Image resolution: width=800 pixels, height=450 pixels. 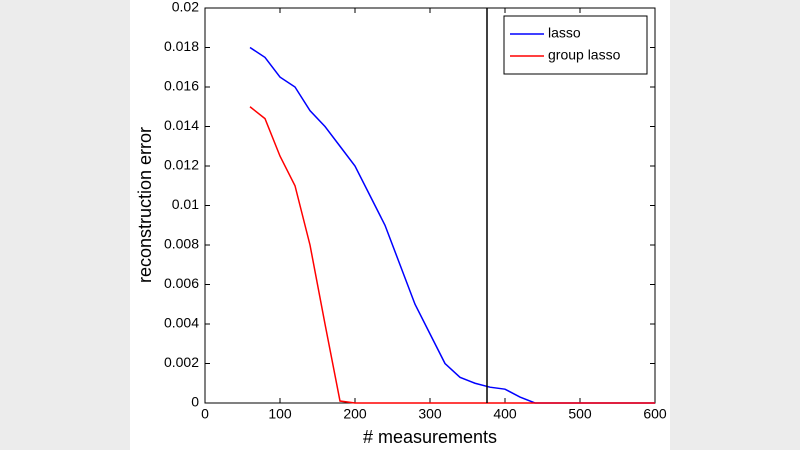 I want to click on x-tick-label: 200, so click(x=355, y=414).